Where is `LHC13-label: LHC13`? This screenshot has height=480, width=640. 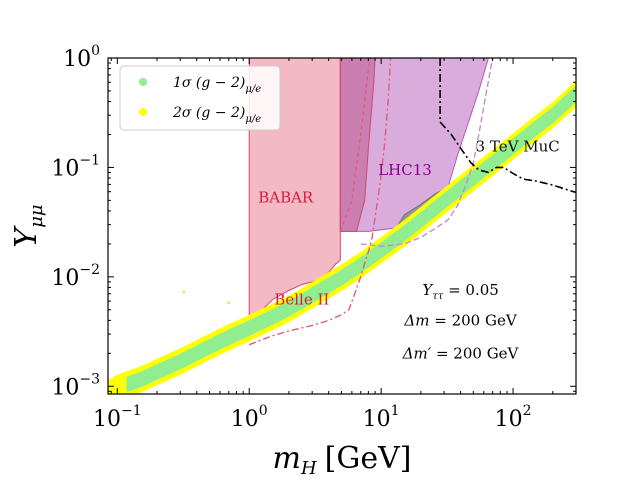 LHC13-label: LHC13 is located at coordinates (405, 170).